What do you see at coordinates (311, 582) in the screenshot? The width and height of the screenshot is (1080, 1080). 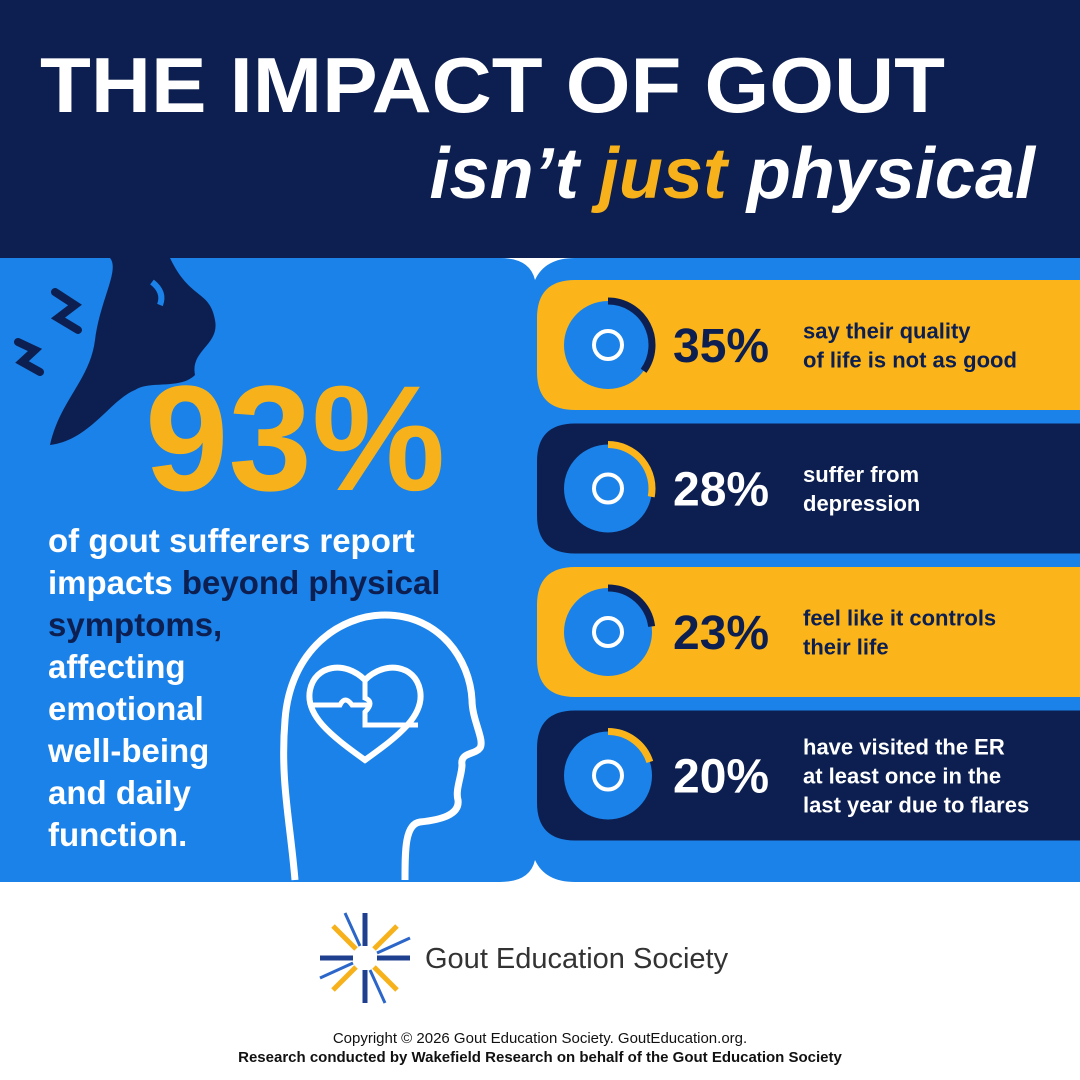 I see `description-segment: beyond physical` at bounding box center [311, 582].